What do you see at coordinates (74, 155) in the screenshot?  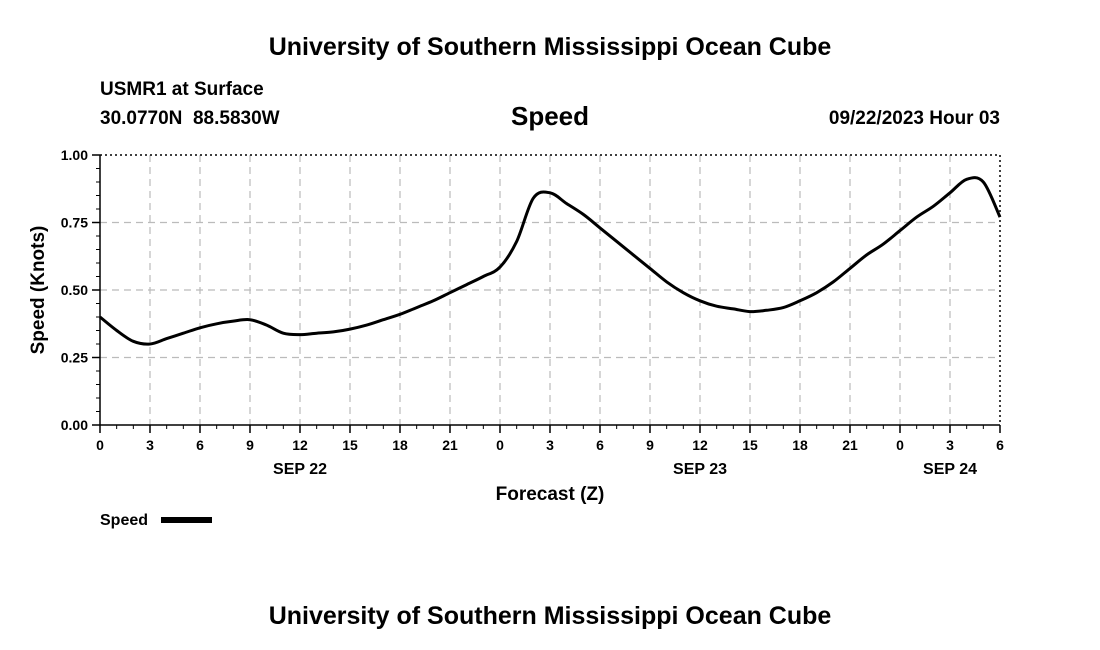 I see `y-tick-label: 1.00` at bounding box center [74, 155].